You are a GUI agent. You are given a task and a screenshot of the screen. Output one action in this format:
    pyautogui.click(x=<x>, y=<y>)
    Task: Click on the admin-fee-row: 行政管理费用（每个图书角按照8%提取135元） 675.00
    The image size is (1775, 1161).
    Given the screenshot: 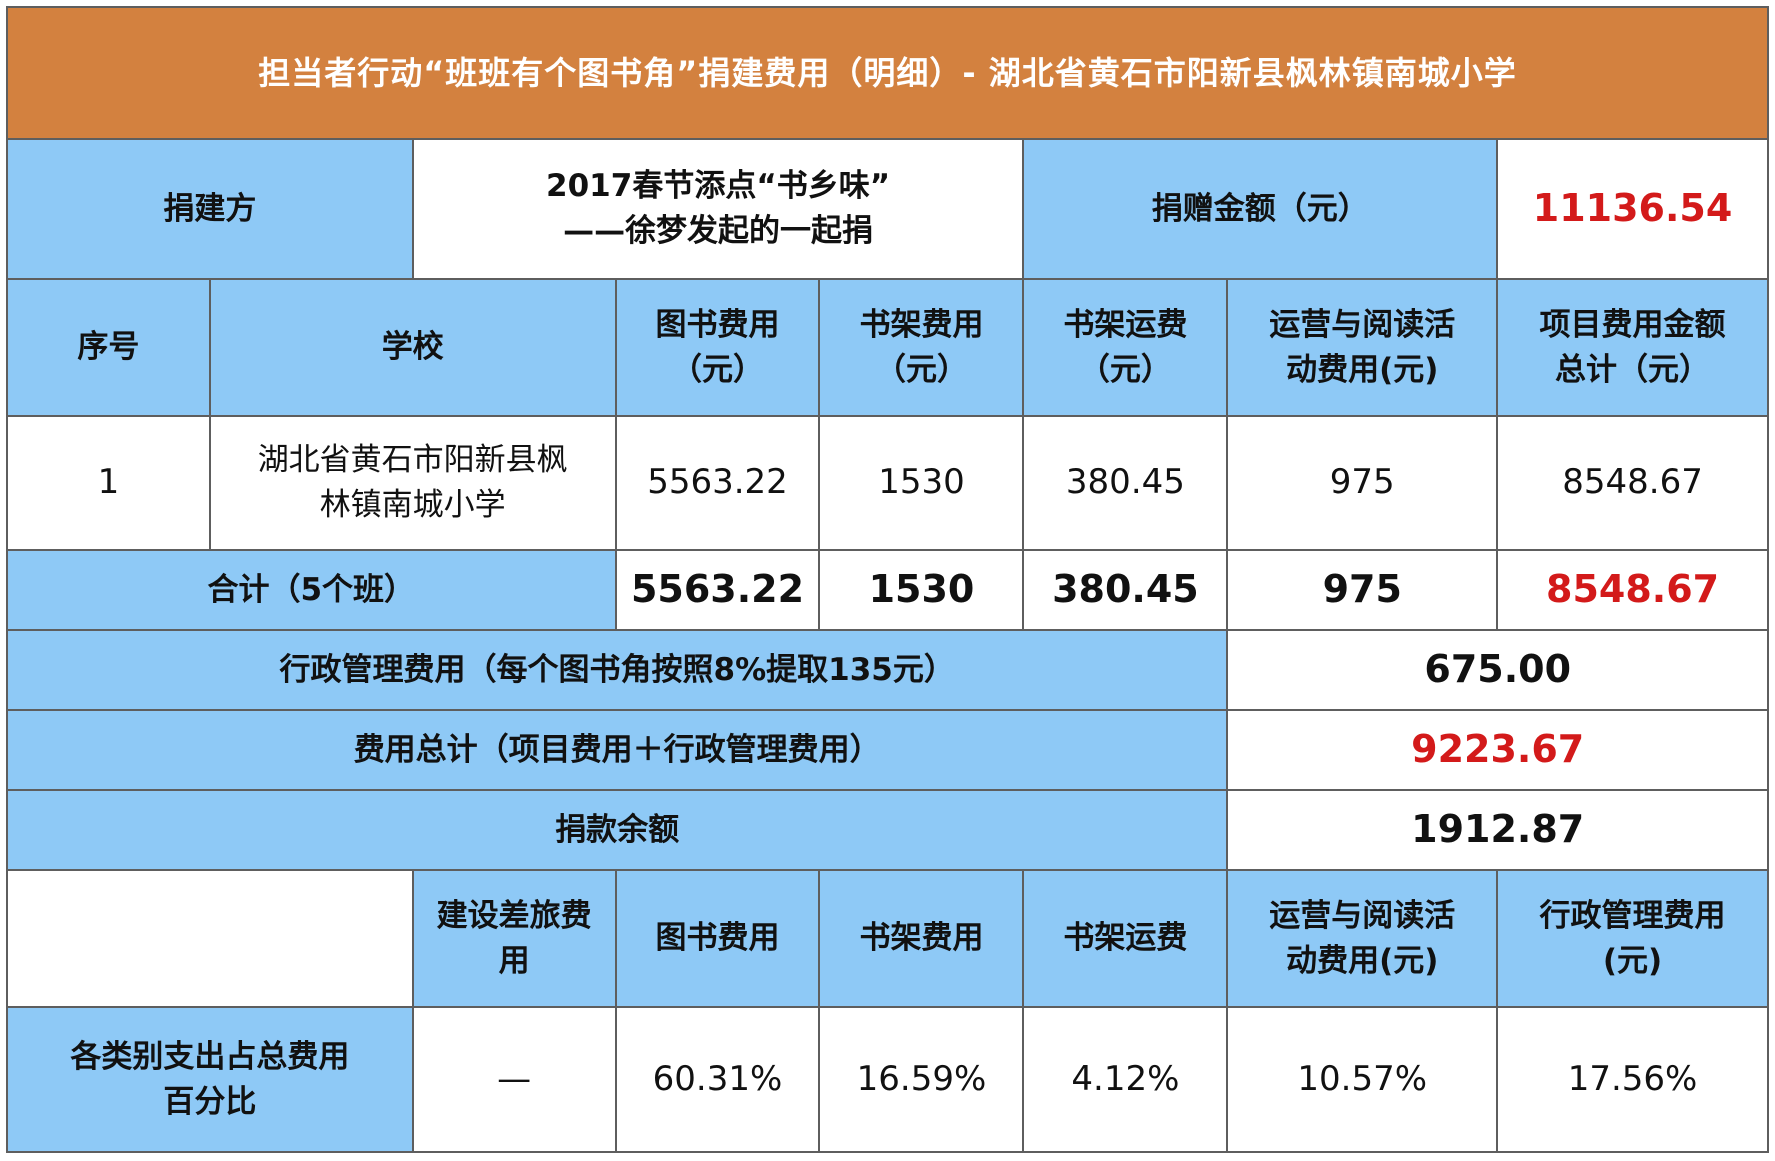 What is the action you would take?
    pyautogui.click(x=887, y=670)
    